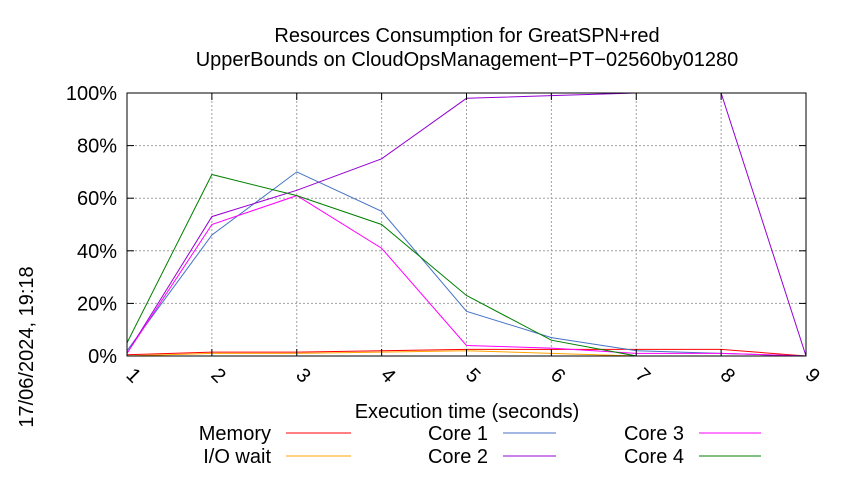  I want to click on x-tick-label: 8, so click(727, 375).